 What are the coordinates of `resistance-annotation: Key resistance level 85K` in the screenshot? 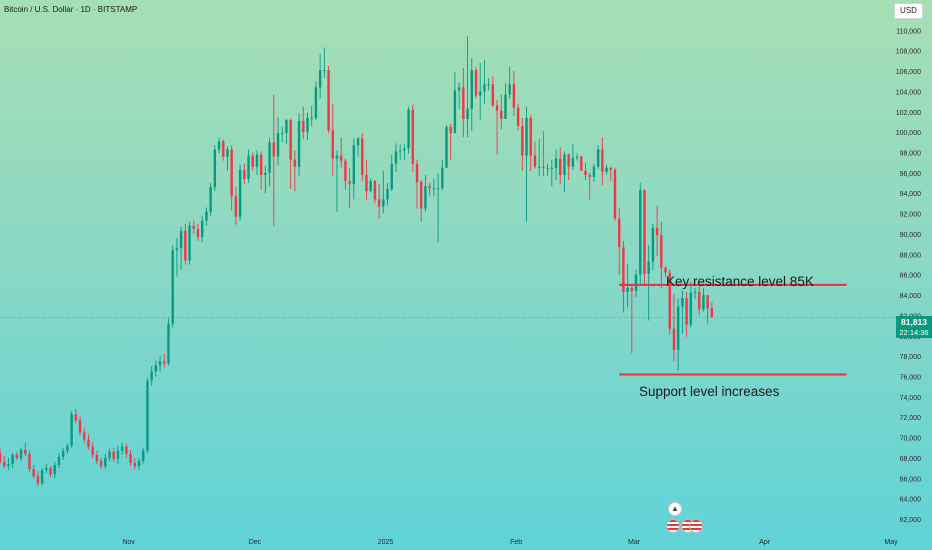 It's located at (740, 281).